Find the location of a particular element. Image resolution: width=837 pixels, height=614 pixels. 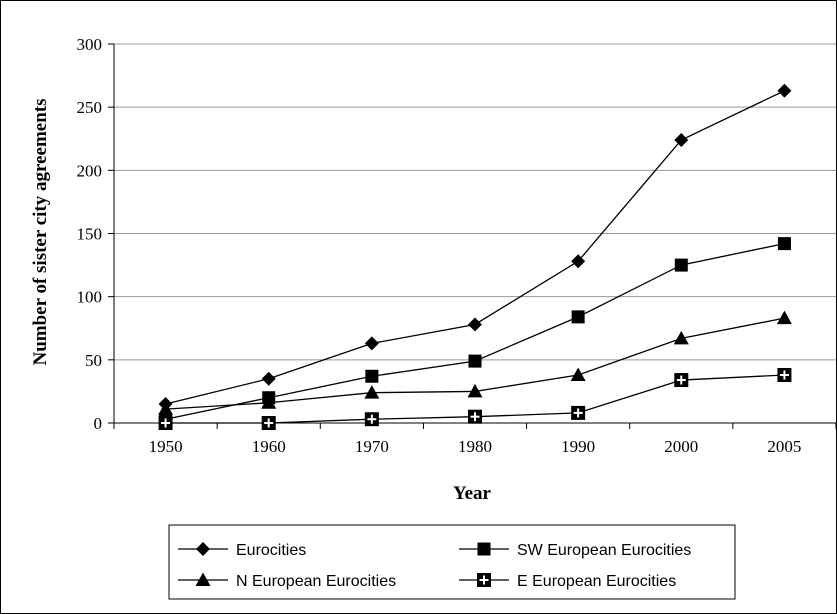

legend-label: E European Eurocities is located at coordinates (596, 581).